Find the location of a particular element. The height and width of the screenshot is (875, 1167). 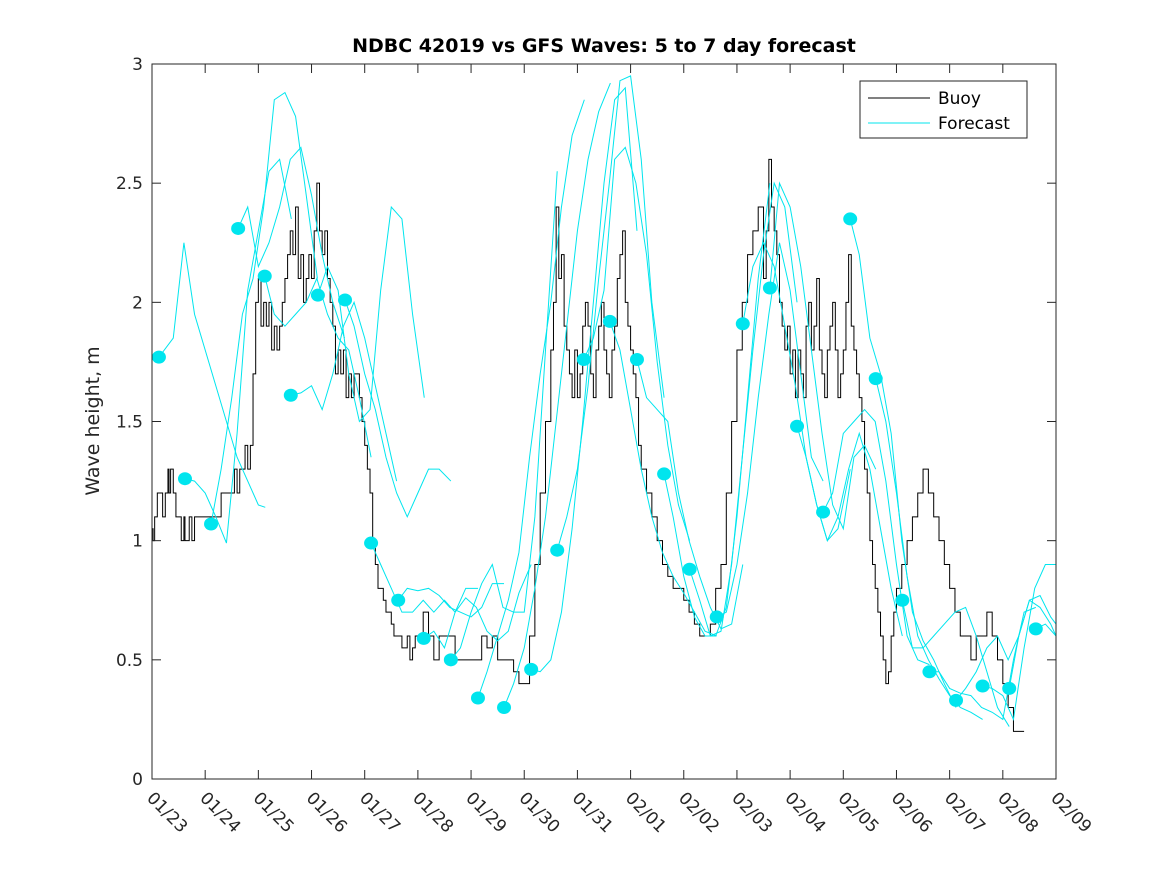

x-tick-label: 02/08 is located at coordinates (1017, 812).